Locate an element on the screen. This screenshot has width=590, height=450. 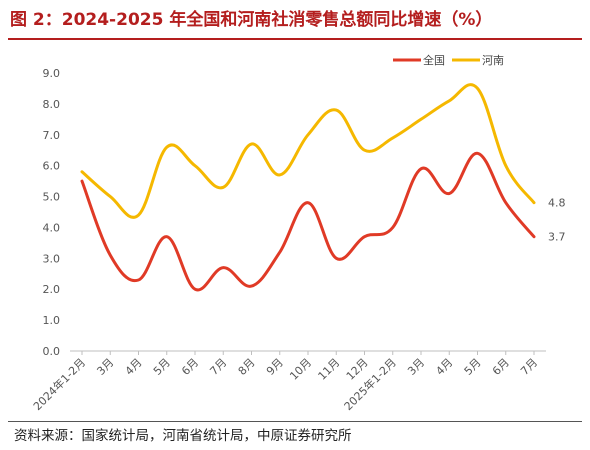
source-note: 资料来源：国家统计局，河南省统计局，中原证券研究所 is located at coordinates (183, 436).